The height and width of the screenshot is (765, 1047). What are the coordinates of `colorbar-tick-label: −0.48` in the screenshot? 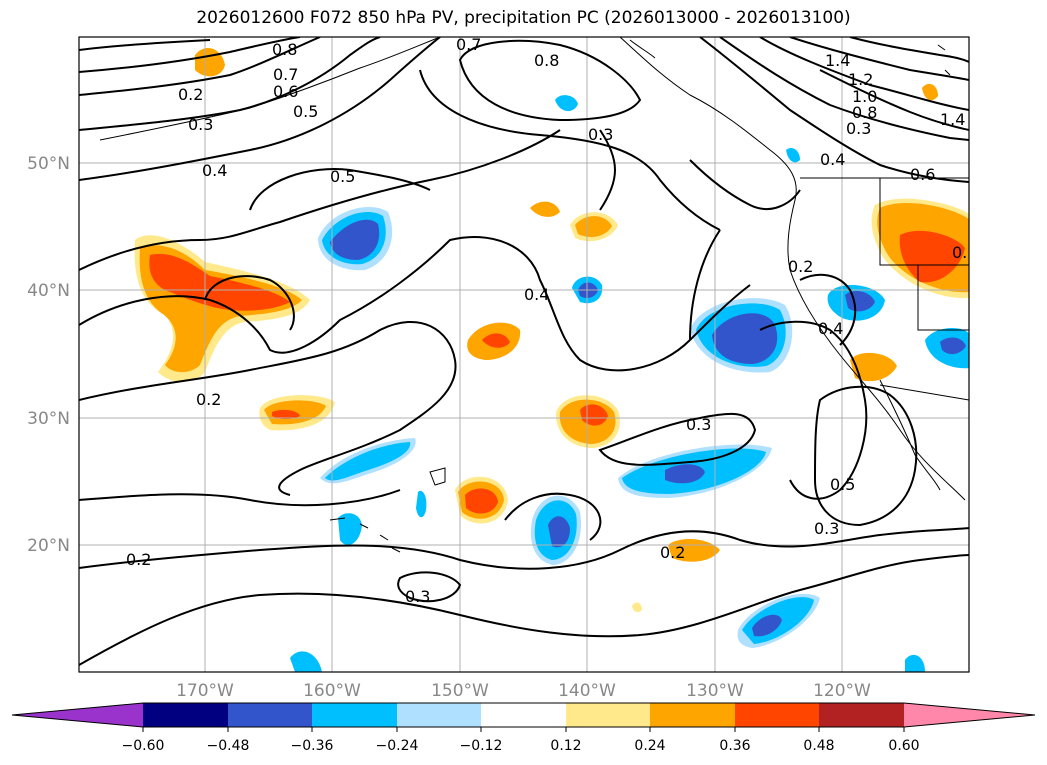 It's located at (228, 746).